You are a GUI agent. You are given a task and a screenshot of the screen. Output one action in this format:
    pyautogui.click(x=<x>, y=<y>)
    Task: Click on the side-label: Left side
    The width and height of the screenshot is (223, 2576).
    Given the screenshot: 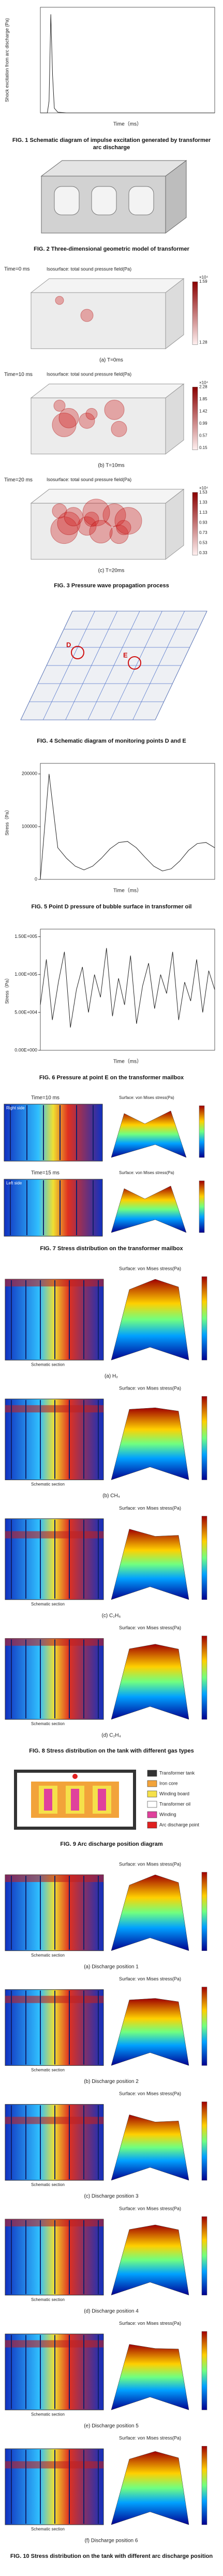 What is the action you would take?
    pyautogui.click(x=14, y=1183)
    